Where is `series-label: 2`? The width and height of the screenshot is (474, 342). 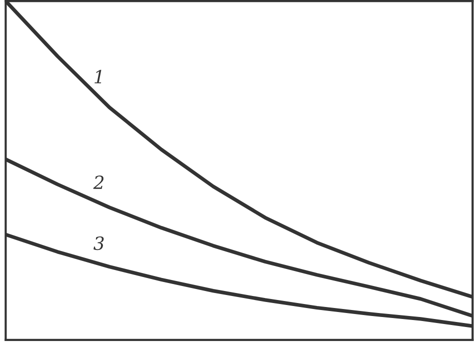
series-label: 2 is located at coordinates (98, 182).